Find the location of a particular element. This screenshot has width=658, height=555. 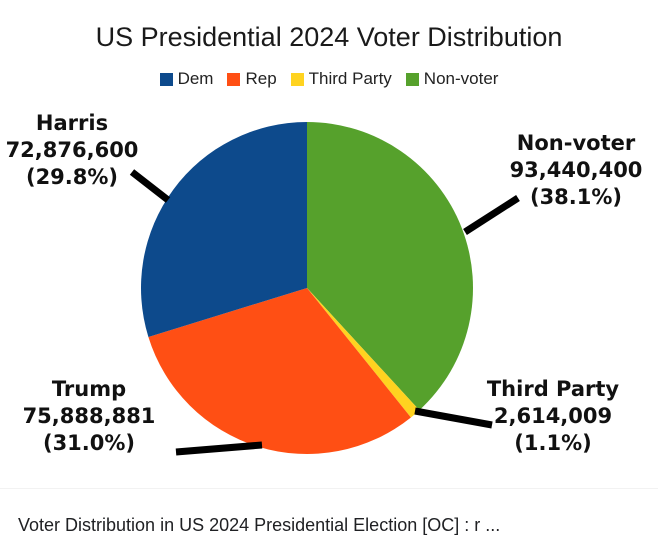

slice-name-label: Harris is located at coordinates (72, 123).